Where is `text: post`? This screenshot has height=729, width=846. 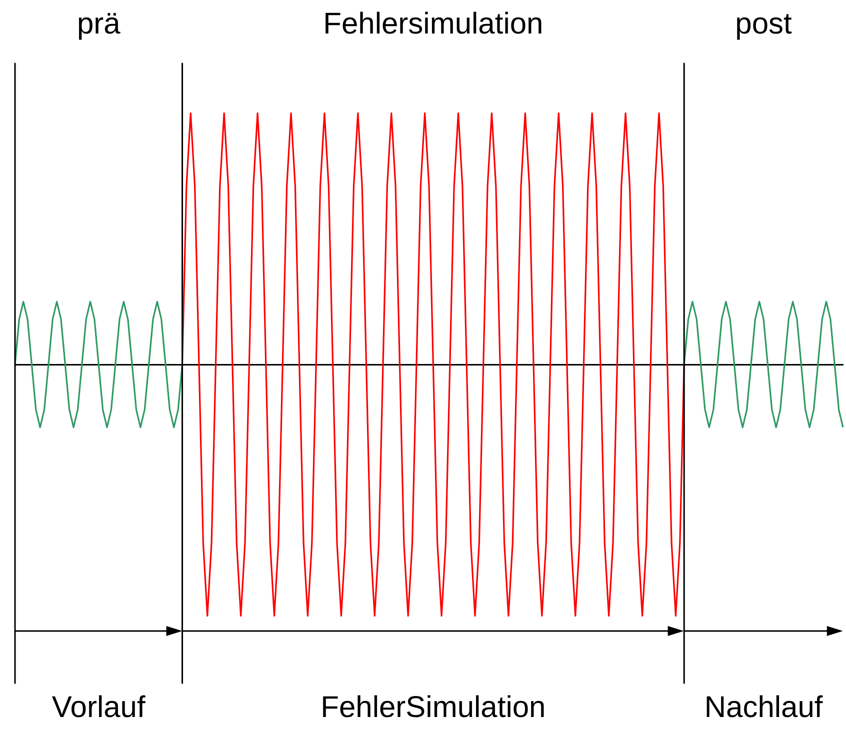
text: post is located at coordinates (764, 23).